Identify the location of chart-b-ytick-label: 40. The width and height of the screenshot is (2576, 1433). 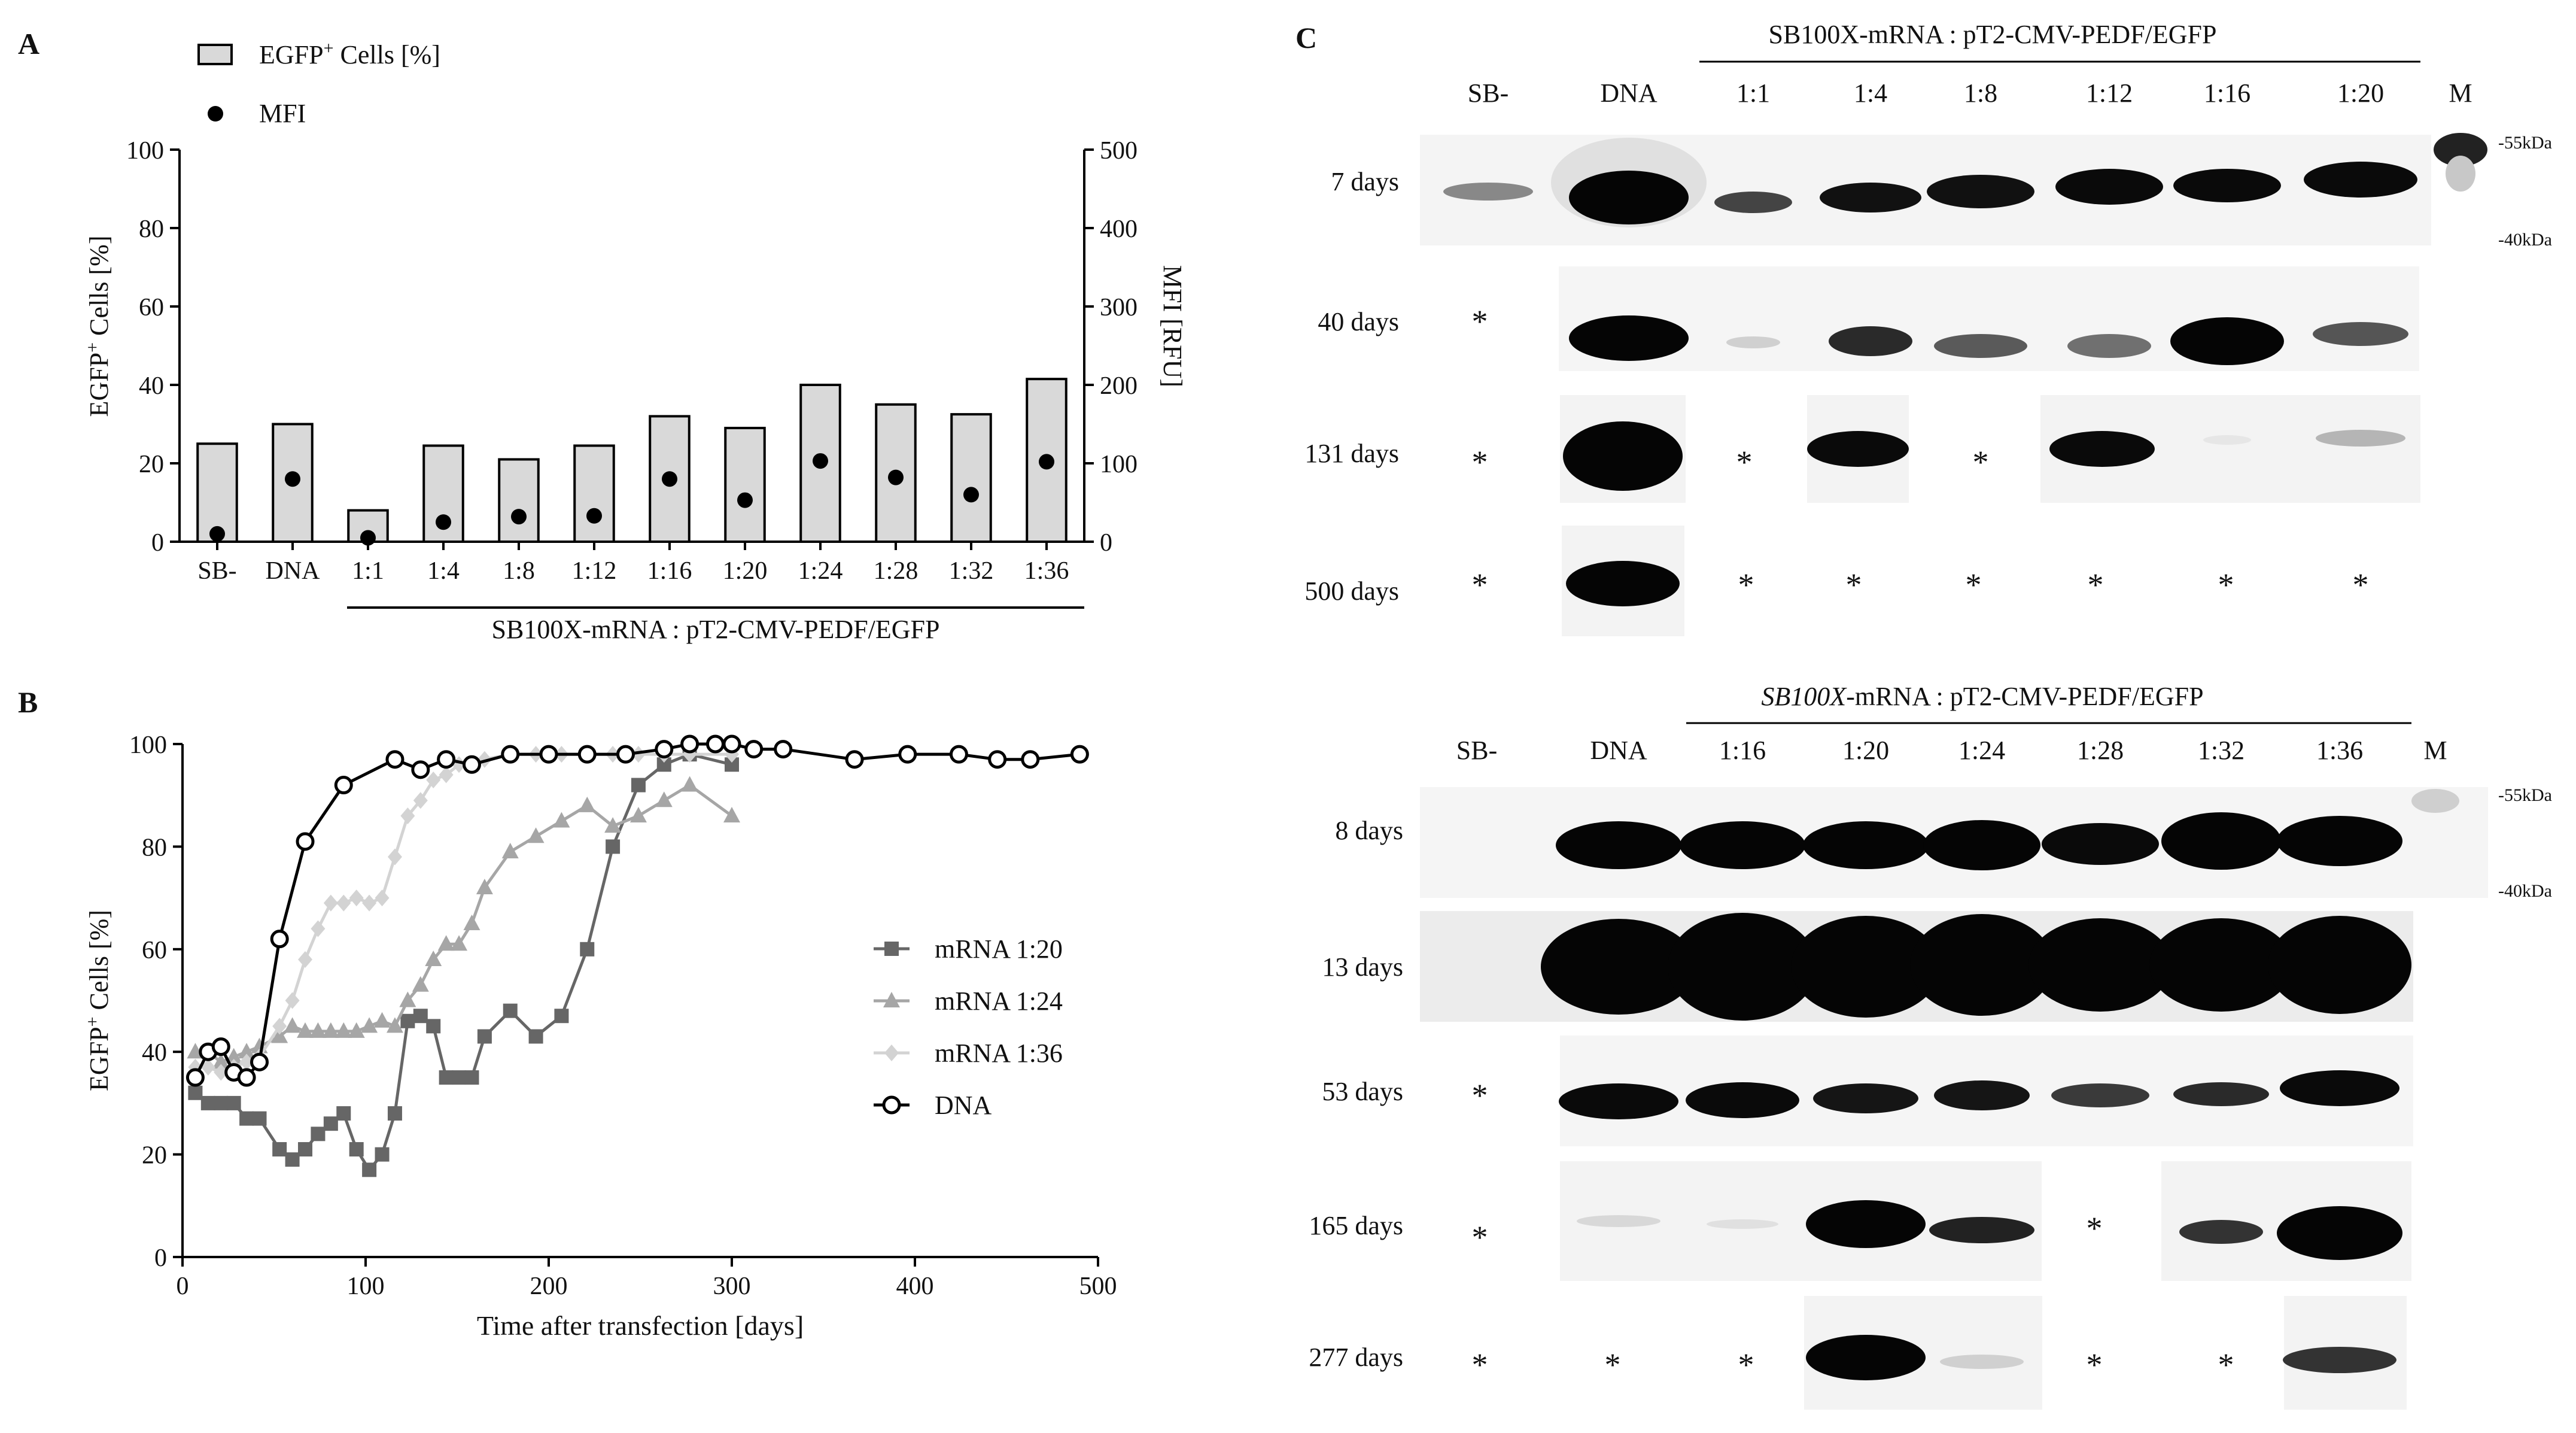
(154, 1053).